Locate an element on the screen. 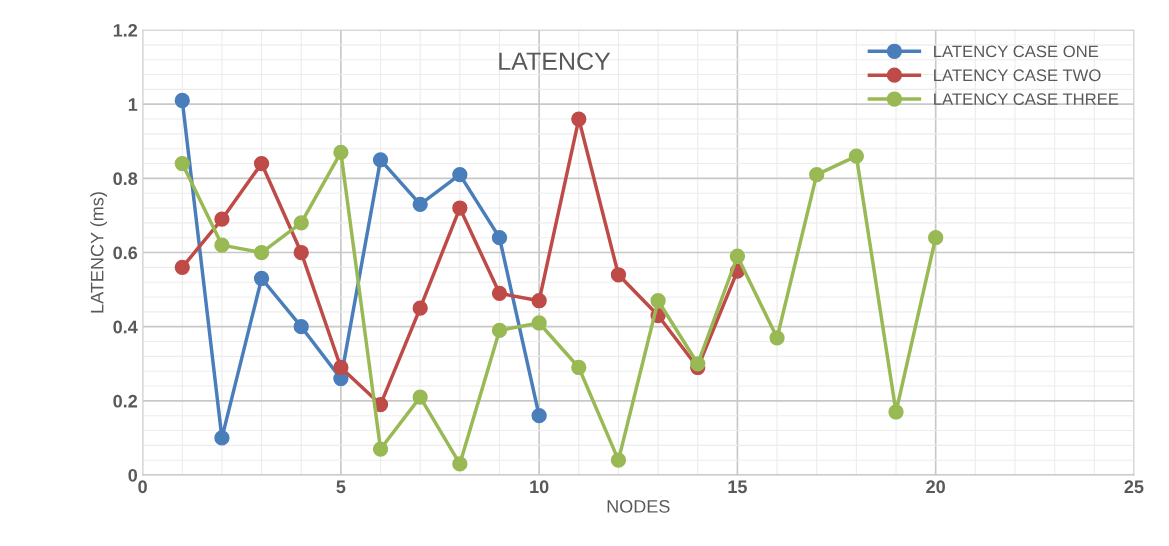 Image resolution: width=1169 pixels, height=546 pixels. x-axis-title: NODES is located at coordinates (638, 506).